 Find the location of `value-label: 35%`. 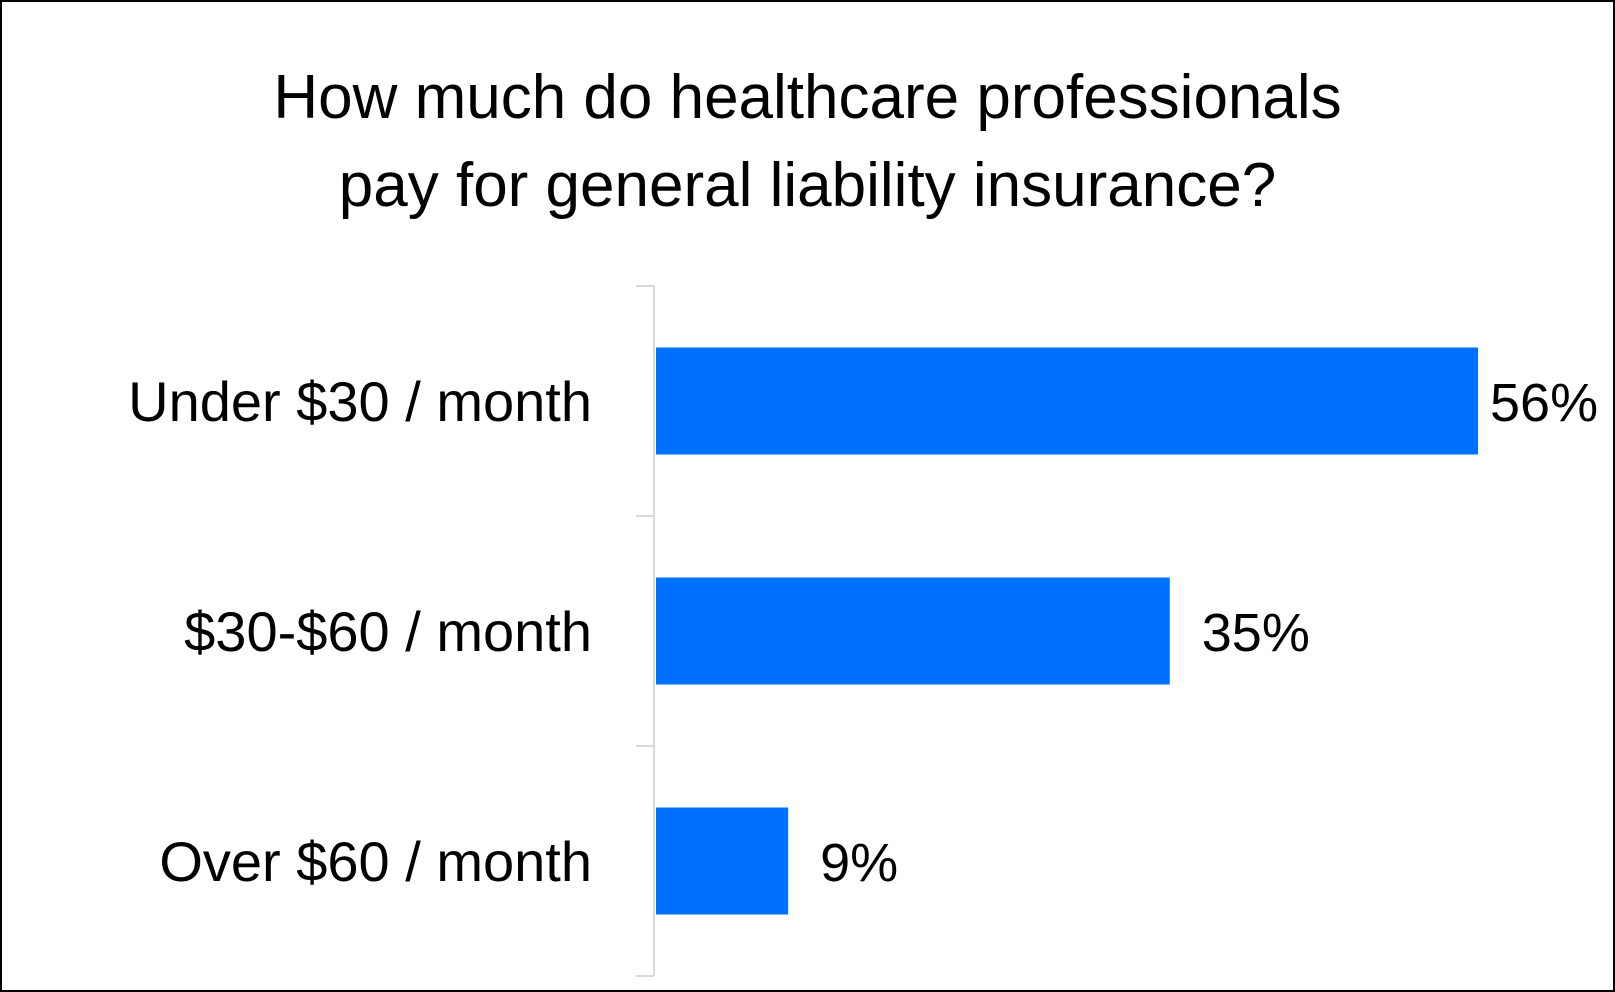

value-label: 35% is located at coordinates (1256, 633).